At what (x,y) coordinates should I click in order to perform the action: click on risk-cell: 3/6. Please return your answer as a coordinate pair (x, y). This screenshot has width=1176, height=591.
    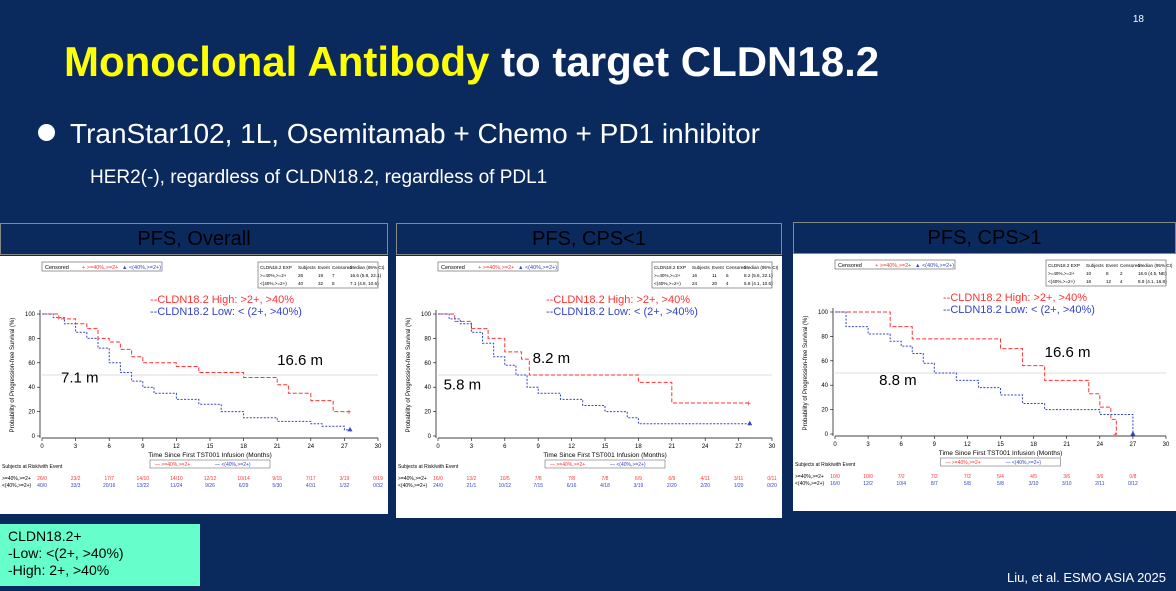
    Looking at the image, I should click on (1099, 477).